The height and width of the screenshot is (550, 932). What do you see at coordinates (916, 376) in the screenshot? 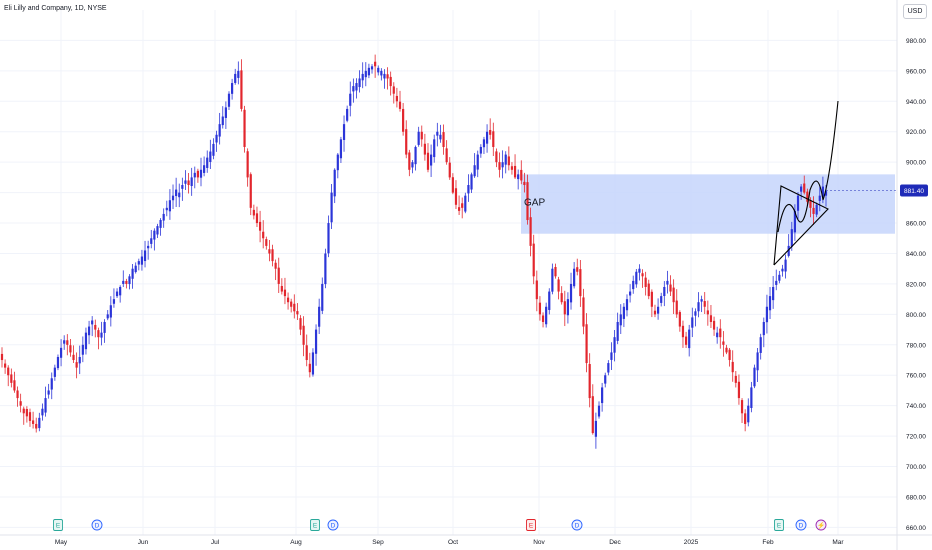
I see `price-tick-label: 760.00` at bounding box center [916, 376].